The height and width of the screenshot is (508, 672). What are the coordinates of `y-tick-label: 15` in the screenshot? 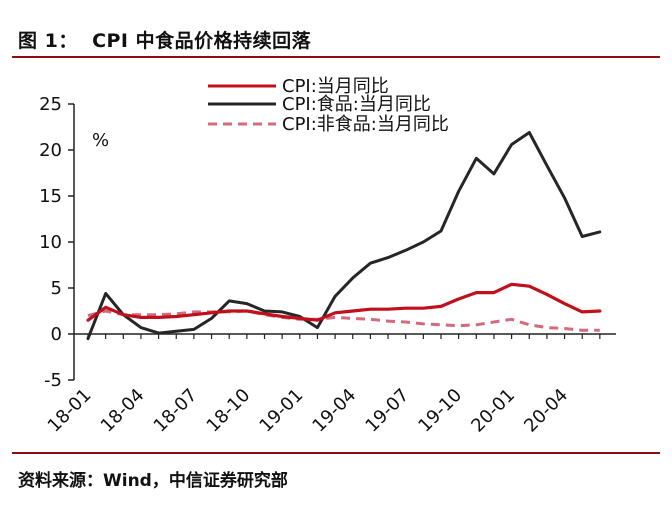 It's located at (50, 196).